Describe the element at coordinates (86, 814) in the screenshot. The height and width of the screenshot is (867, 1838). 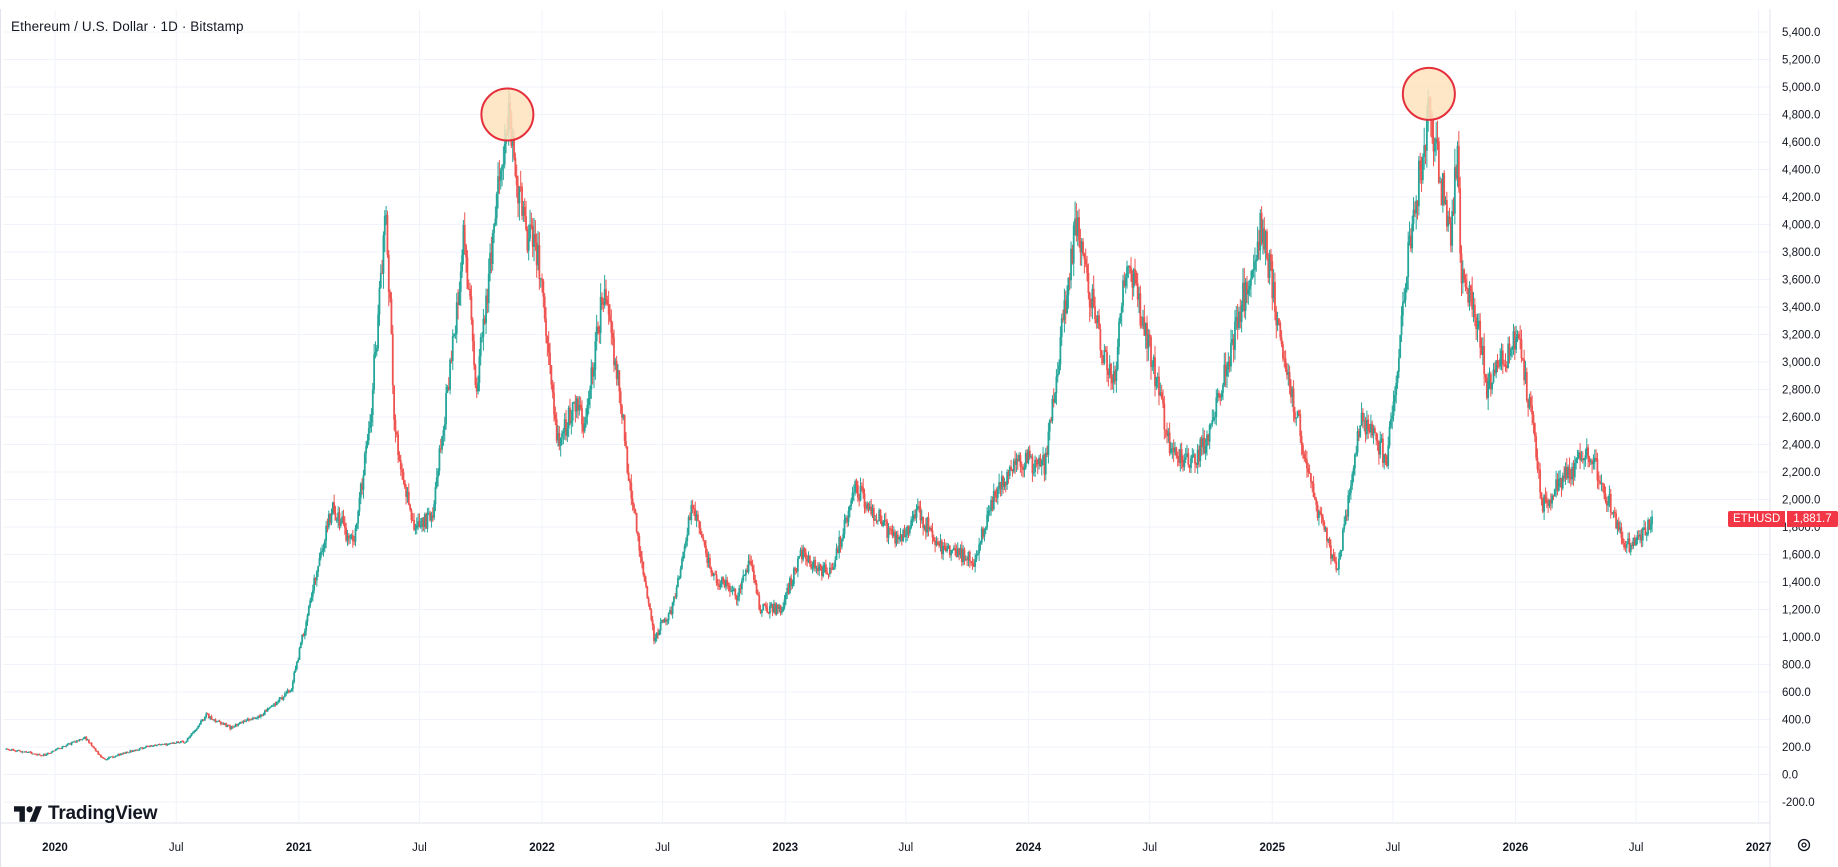
I see `tradingview-brand: TradingView` at that location.